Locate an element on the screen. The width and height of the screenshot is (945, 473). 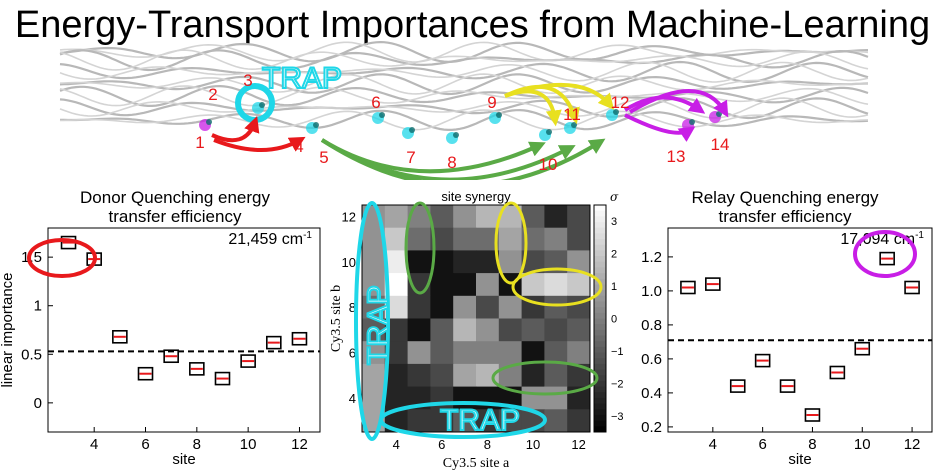
yellow-row-ellipse is located at coordinates (557, 287).